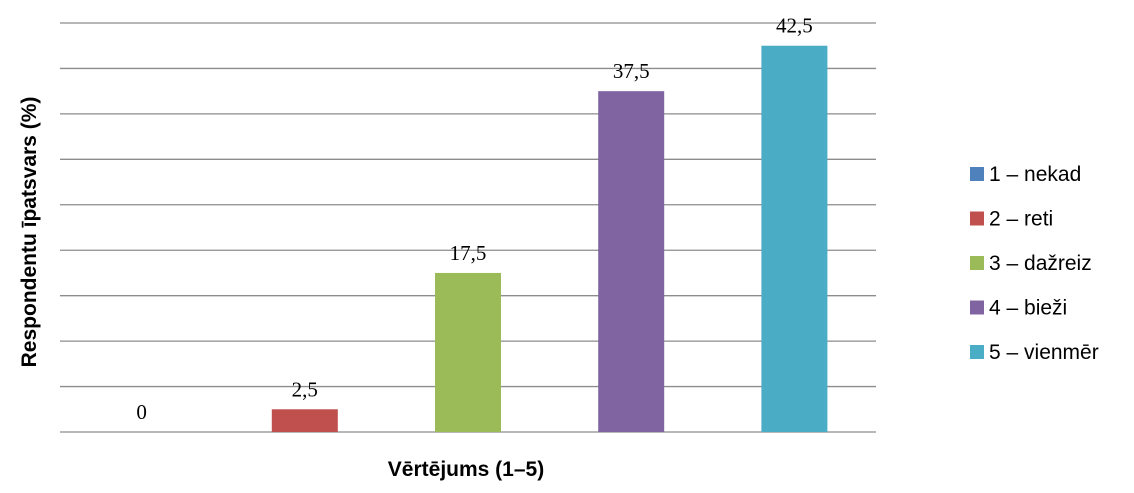 This screenshot has width=1134, height=493. I want to click on x-axis-title: Vērtējums (1–5), so click(466, 469).